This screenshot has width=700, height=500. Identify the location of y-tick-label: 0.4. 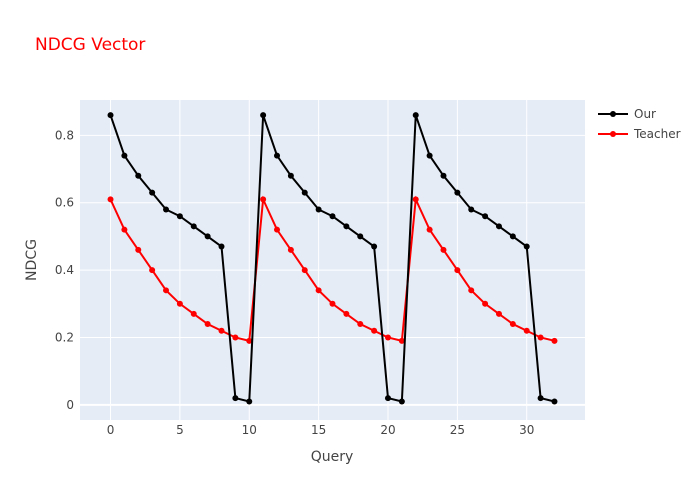
(64, 270).